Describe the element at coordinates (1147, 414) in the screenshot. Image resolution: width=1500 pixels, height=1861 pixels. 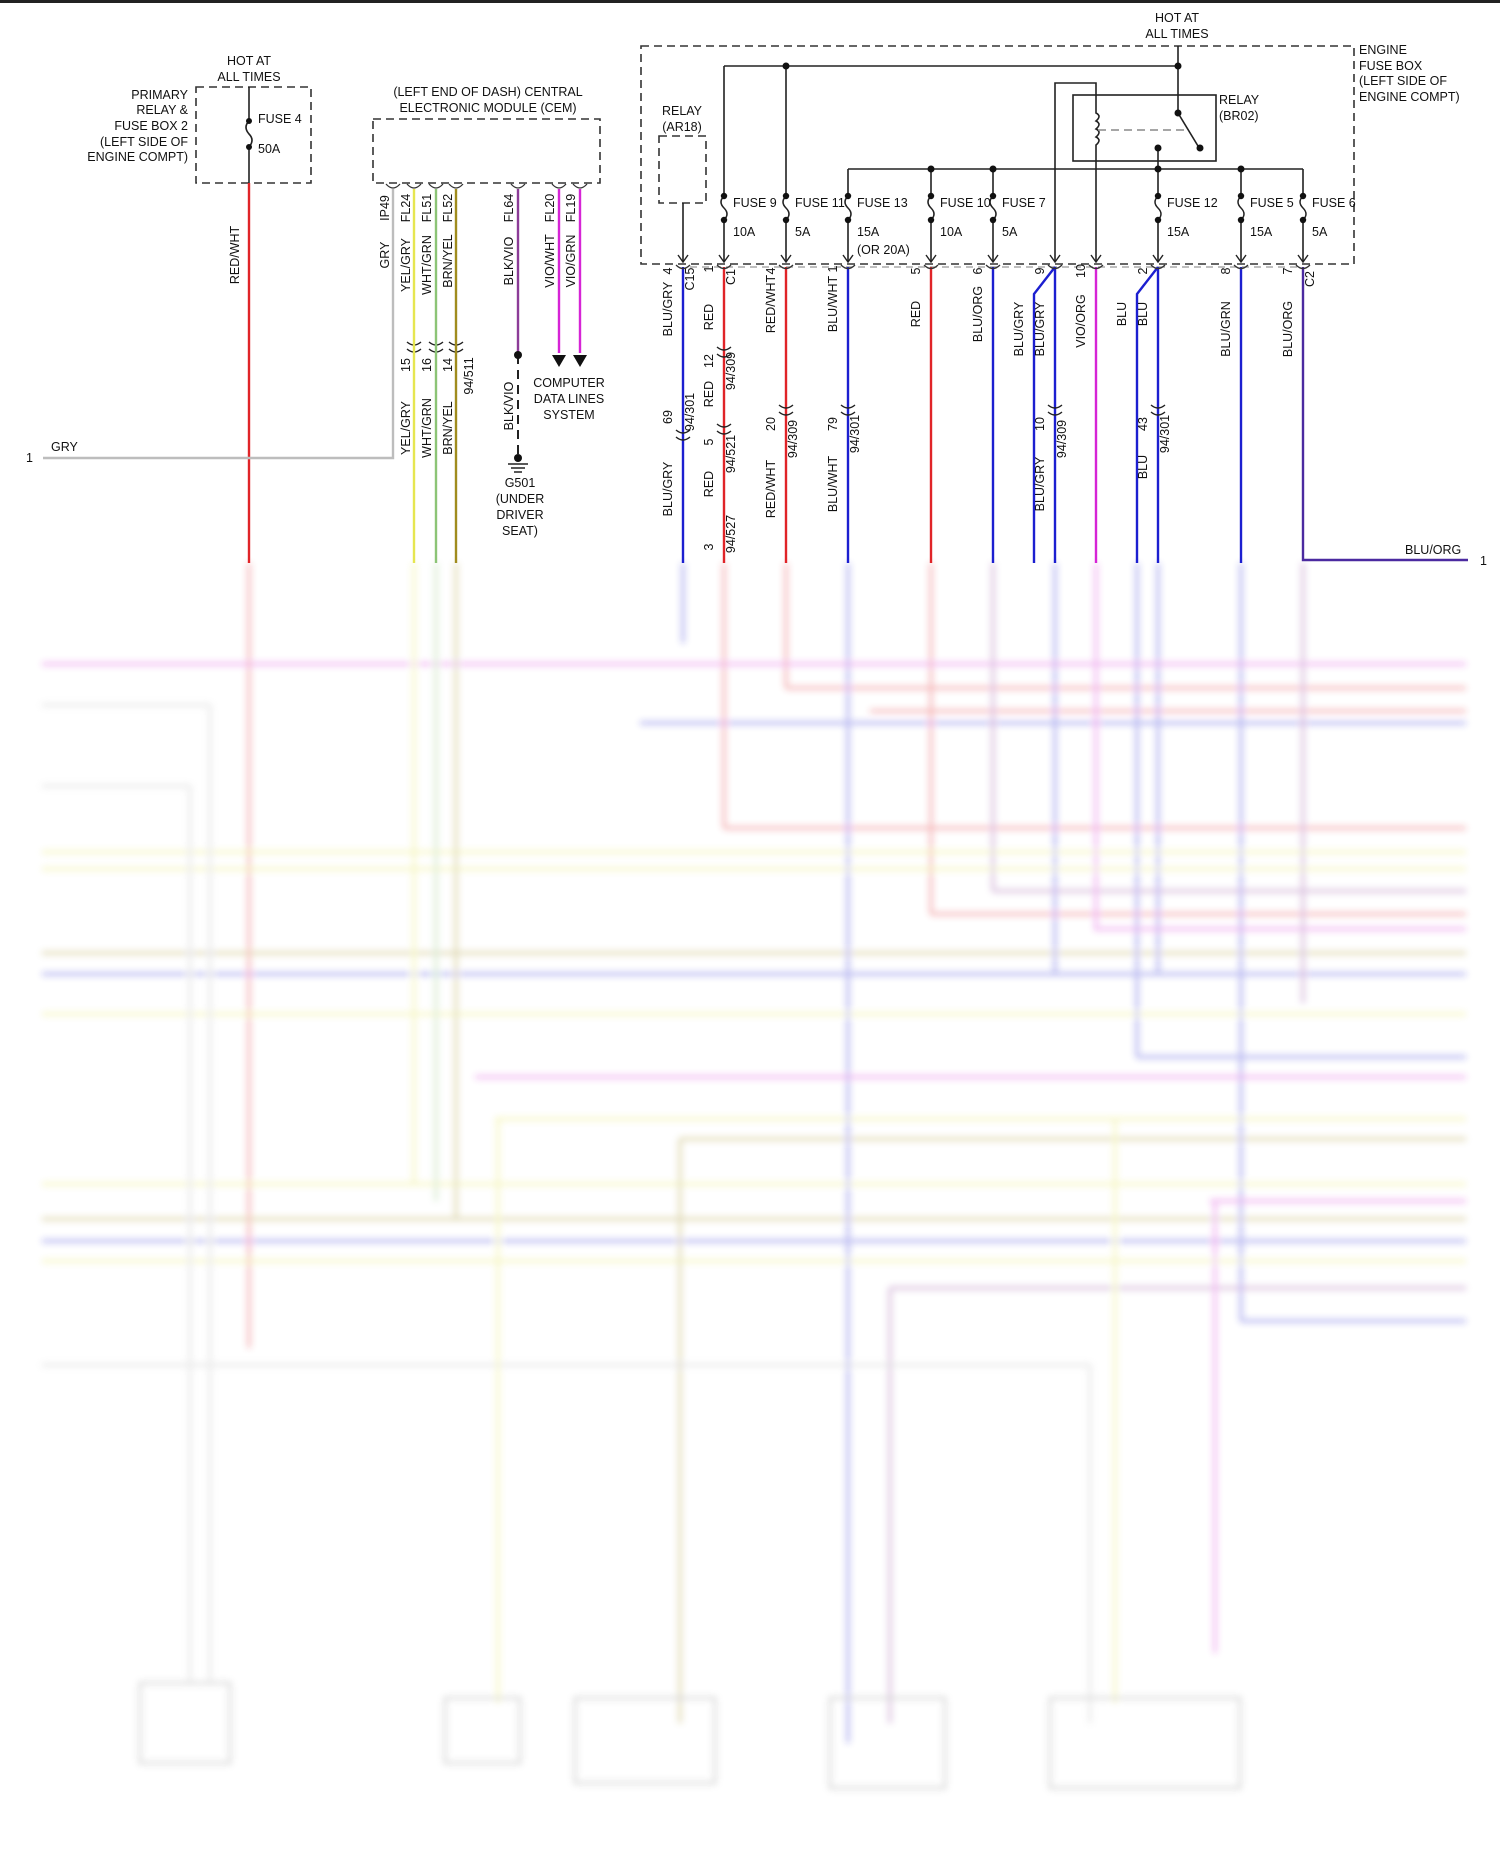
I see `wire-blu-branch` at that location.